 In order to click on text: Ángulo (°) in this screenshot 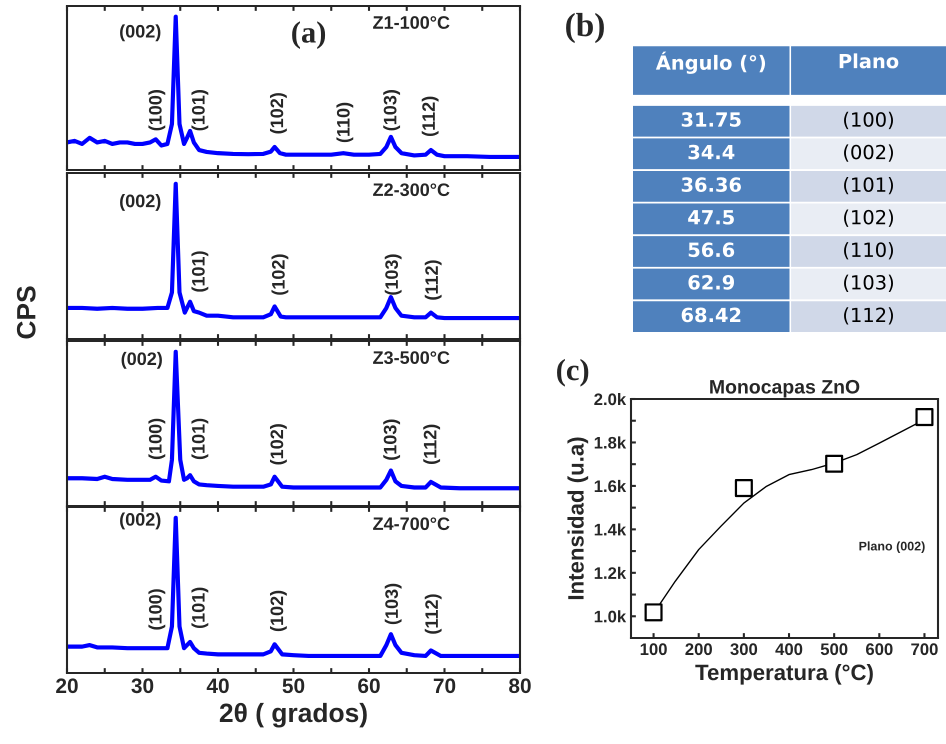, I will do `click(711, 63)`.